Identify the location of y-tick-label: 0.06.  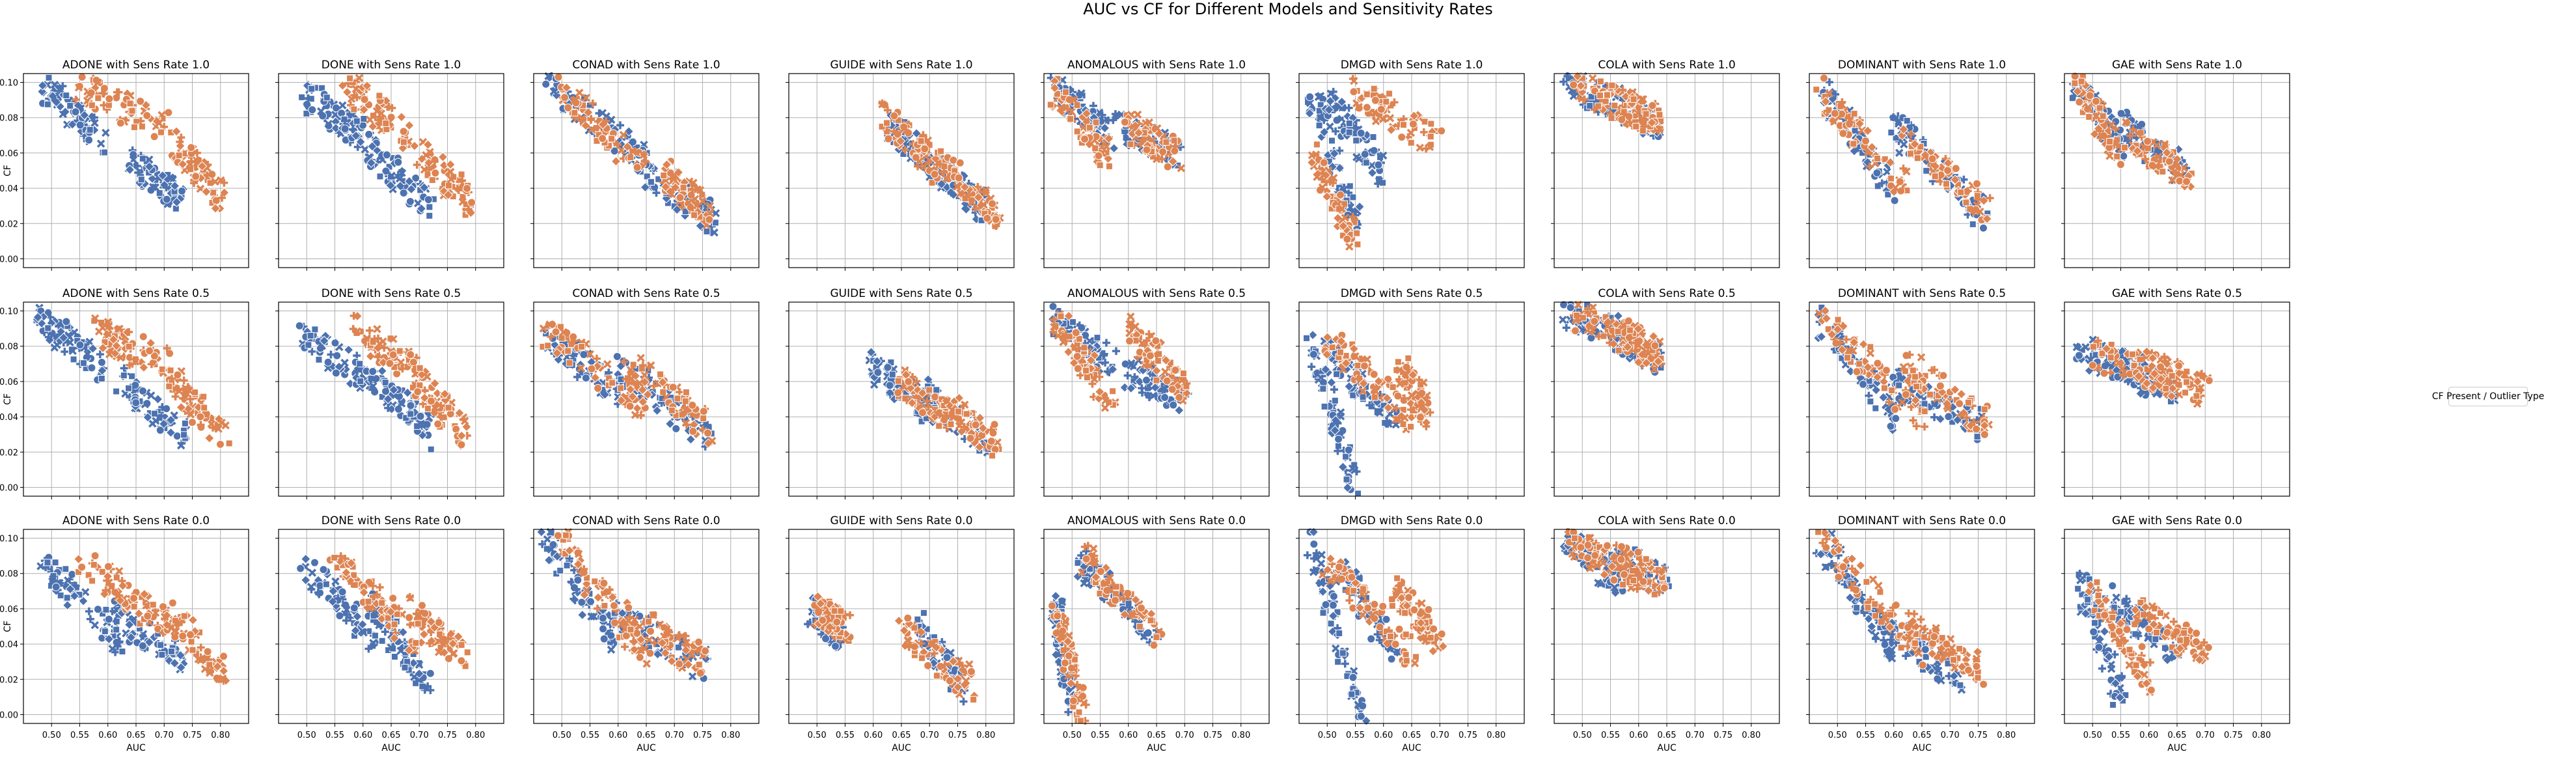
(9, 382).